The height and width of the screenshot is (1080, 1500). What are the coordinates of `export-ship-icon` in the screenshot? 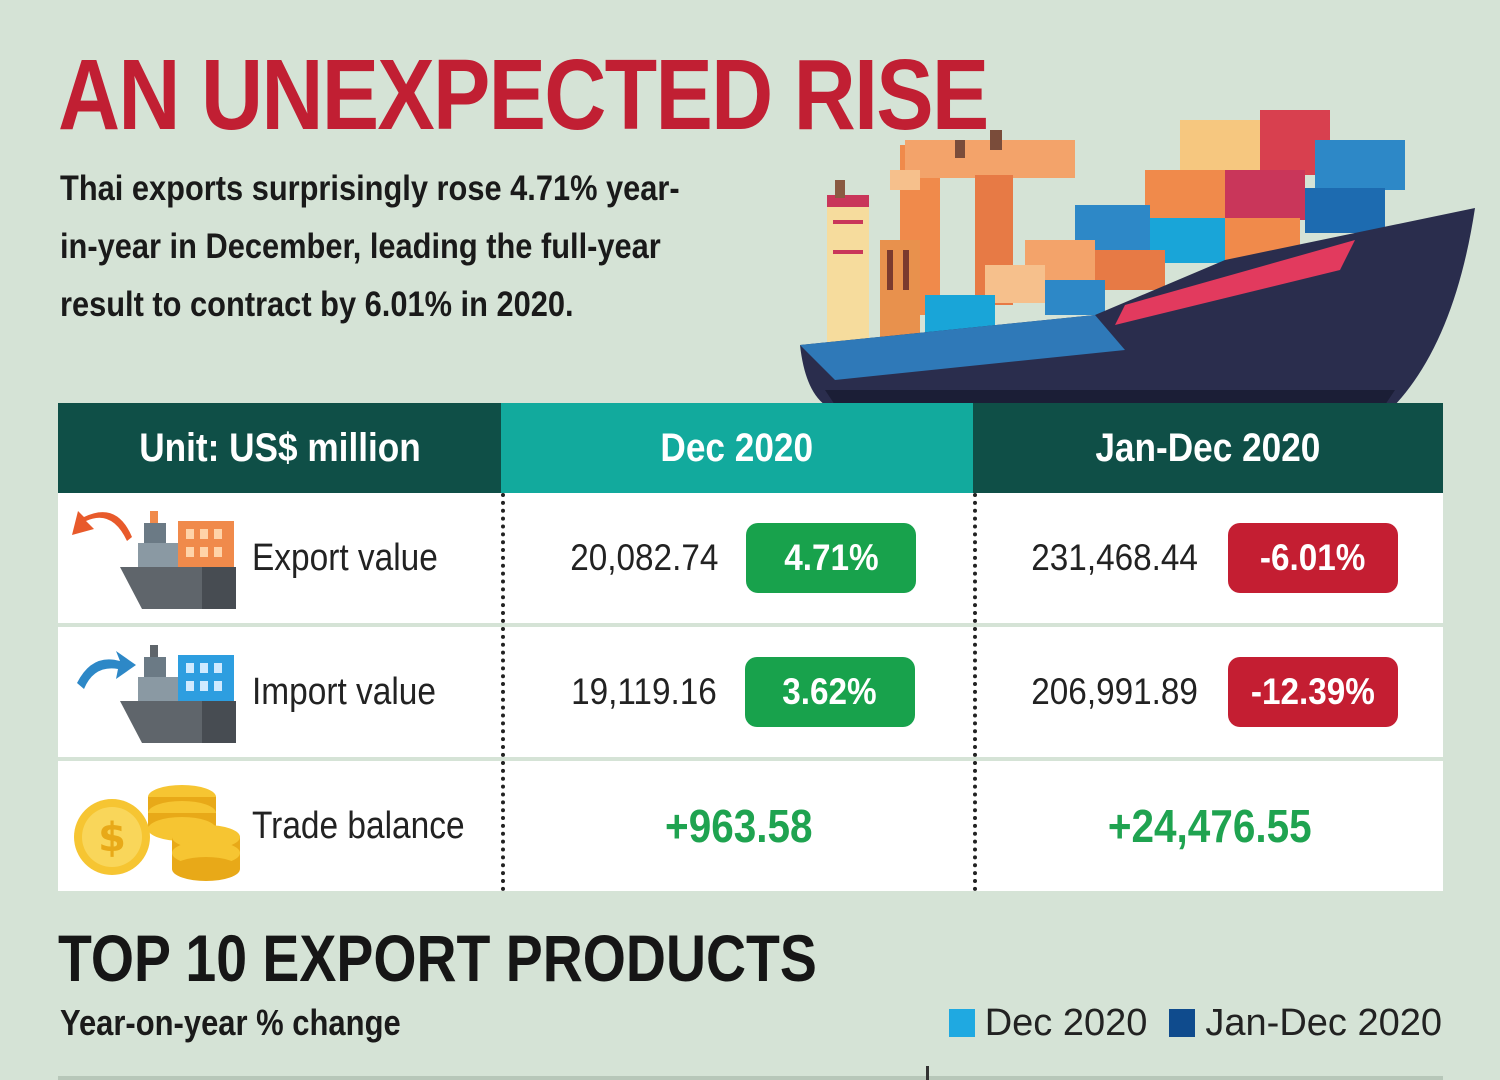 It's located at (154, 560).